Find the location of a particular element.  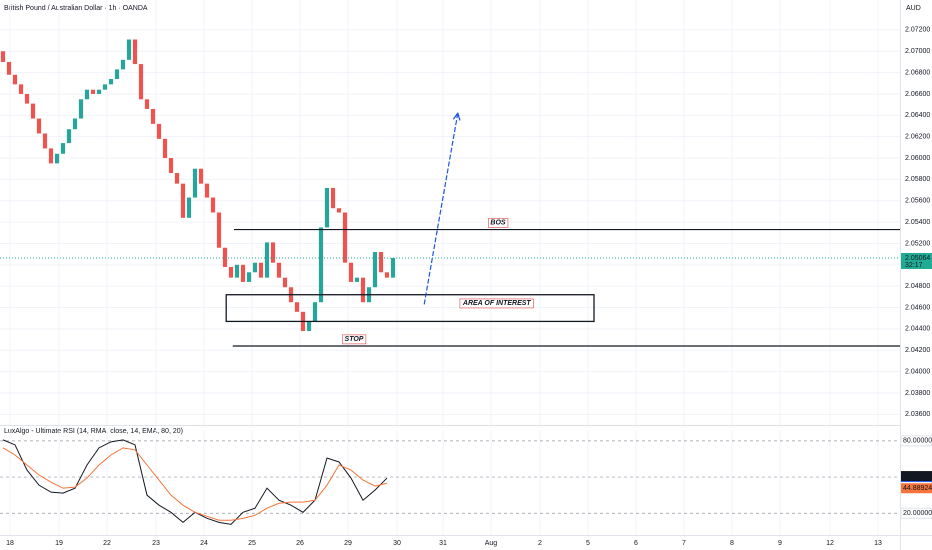

countdown: 32:17 is located at coordinates (914, 265).